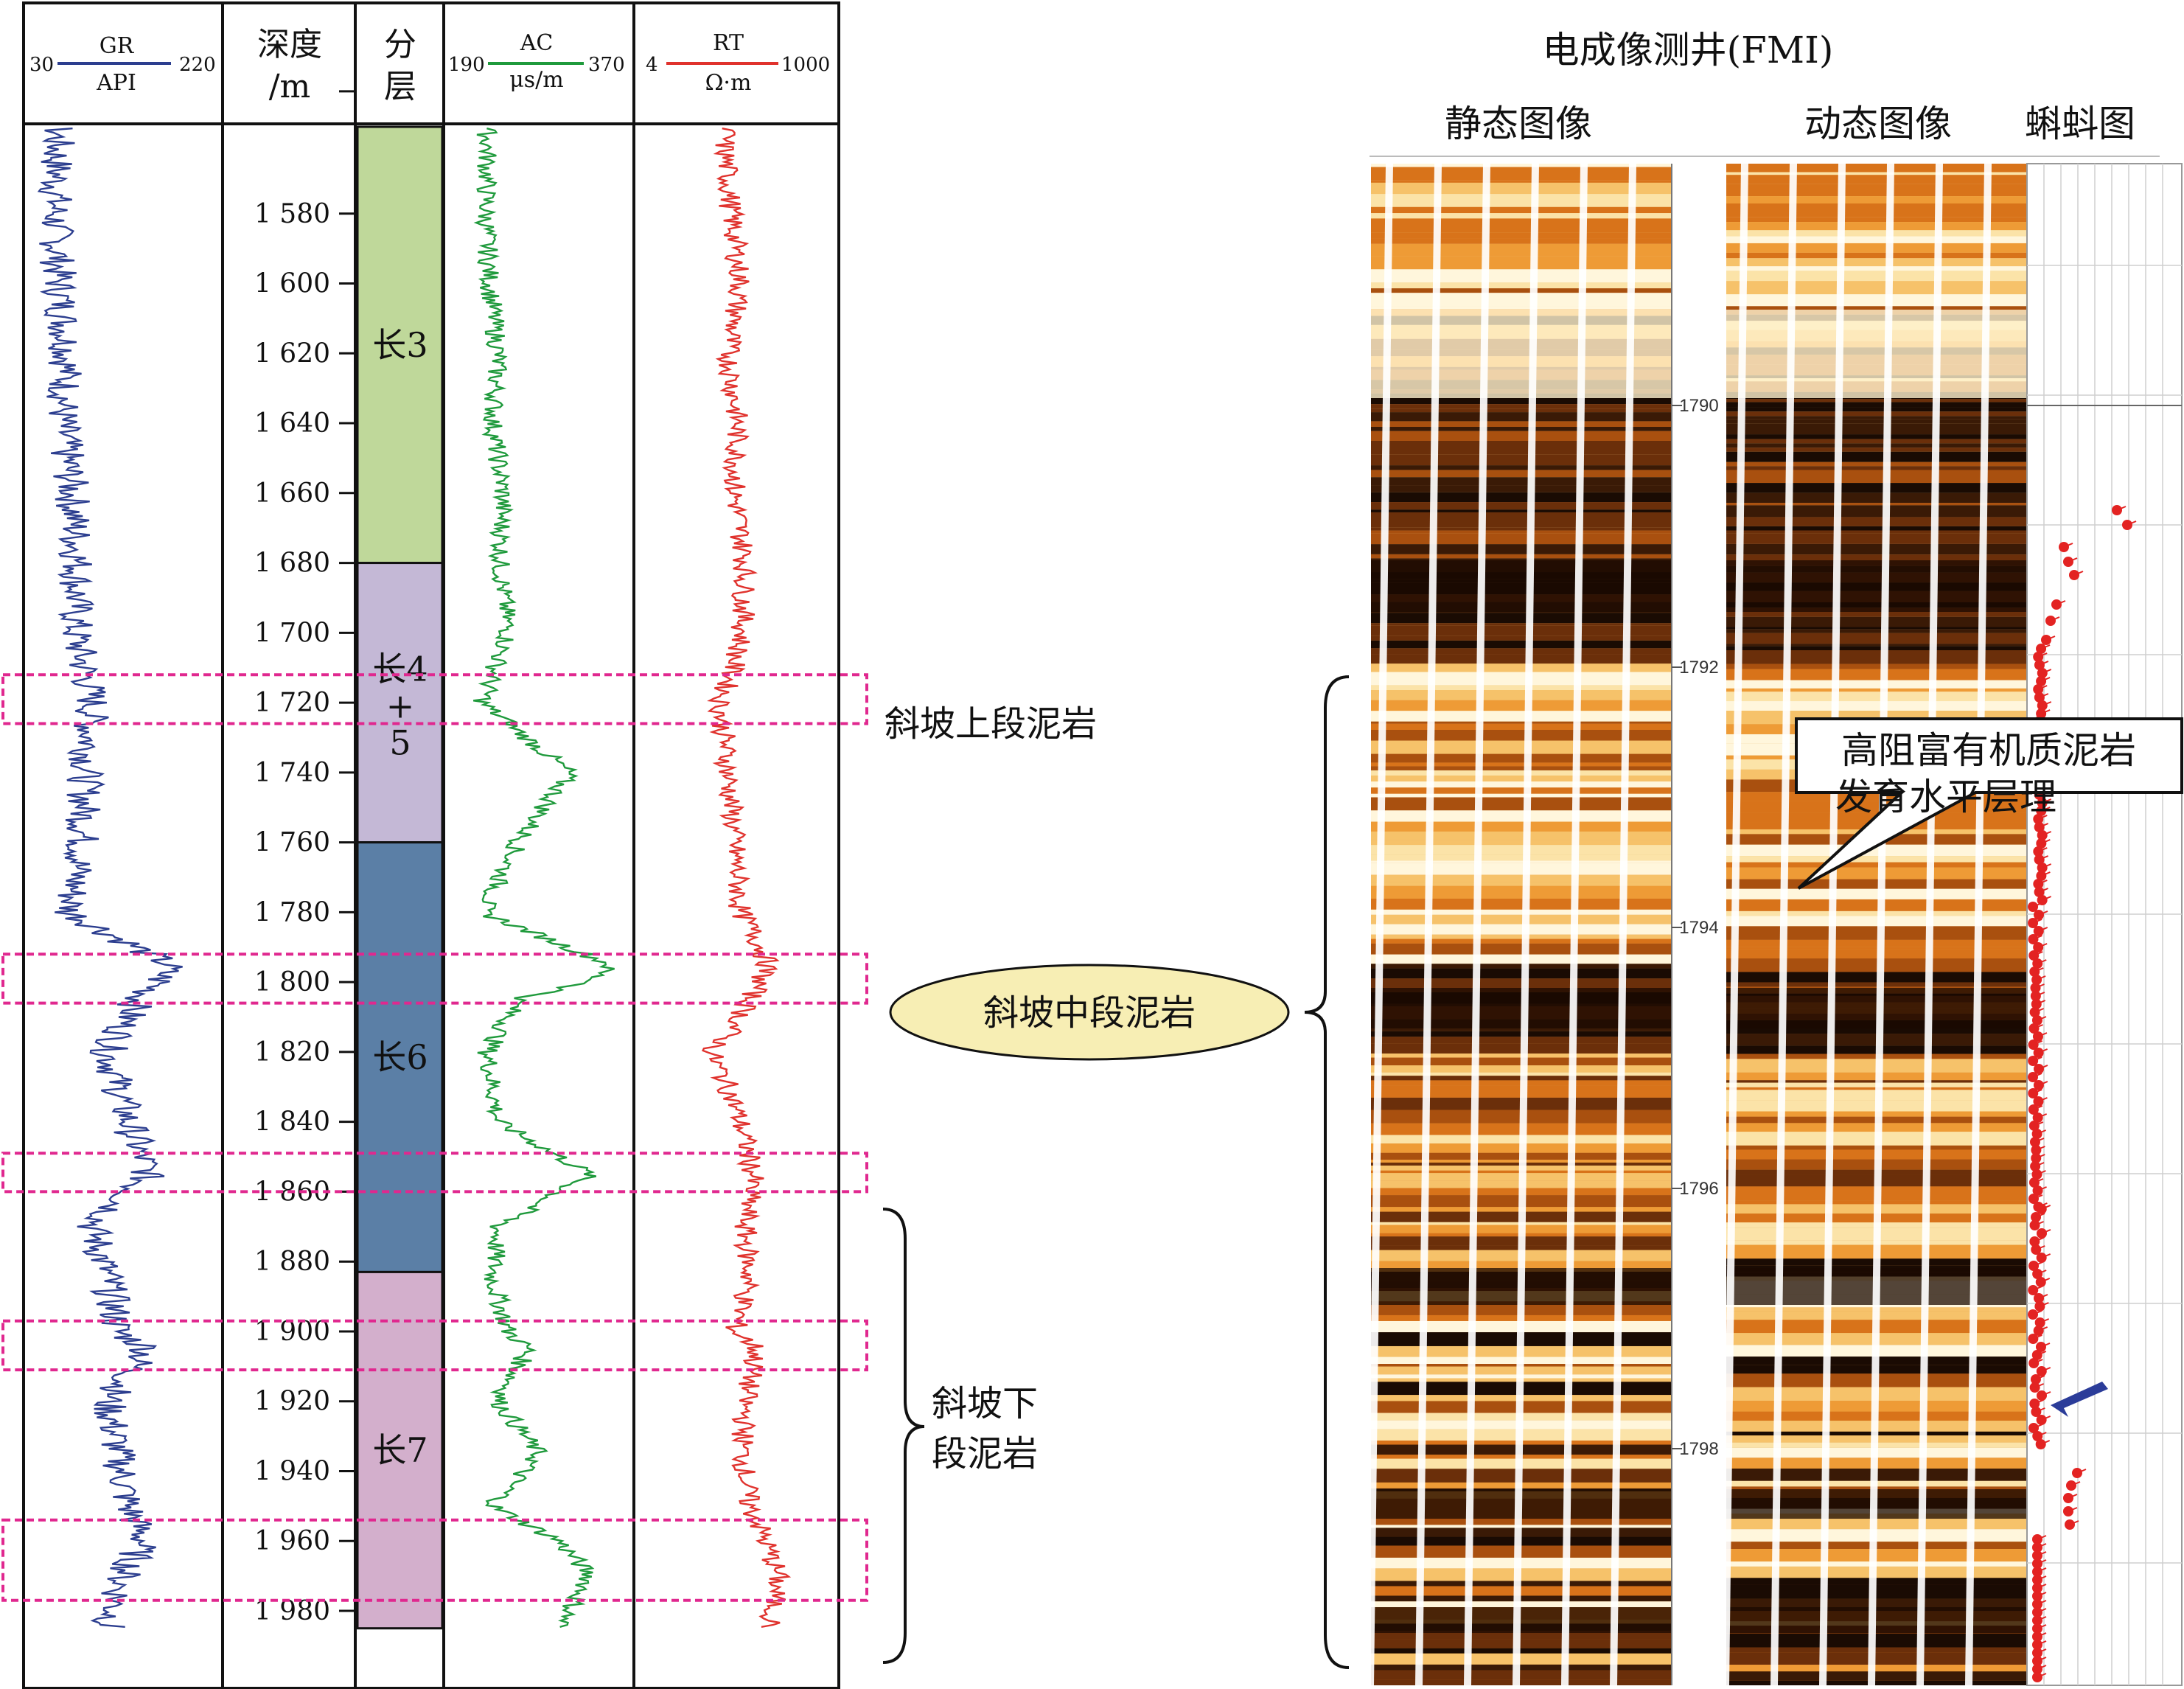  I want to click on fmi-light-band, so click(1876, 354).